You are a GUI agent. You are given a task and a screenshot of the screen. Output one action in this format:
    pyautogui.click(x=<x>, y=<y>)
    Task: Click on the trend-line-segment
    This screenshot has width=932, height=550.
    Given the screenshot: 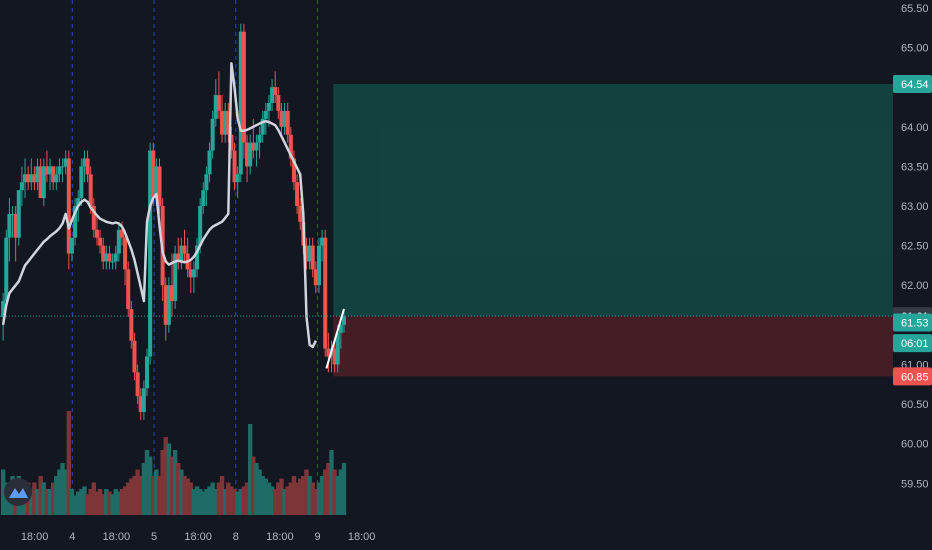 What is the action you would take?
    pyautogui.click(x=335, y=338)
    